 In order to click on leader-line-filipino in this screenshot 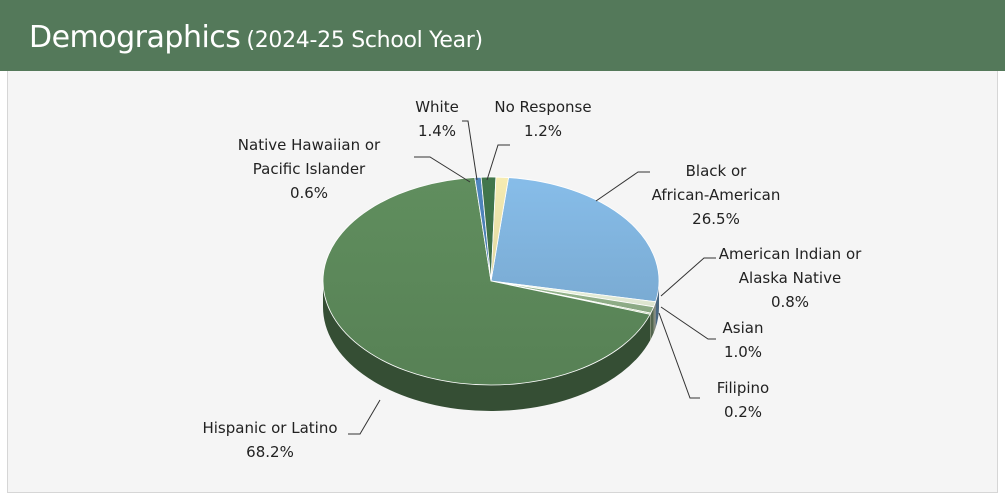, I will do `click(679, 355)`.